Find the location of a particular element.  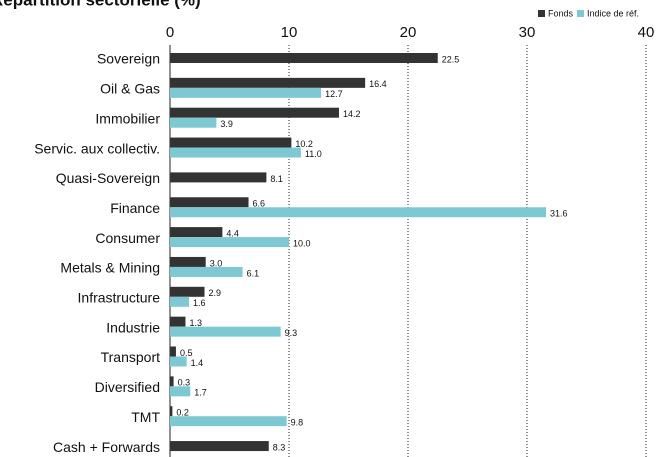

y-tick-label: Finance is located at coordinates (135, 208).